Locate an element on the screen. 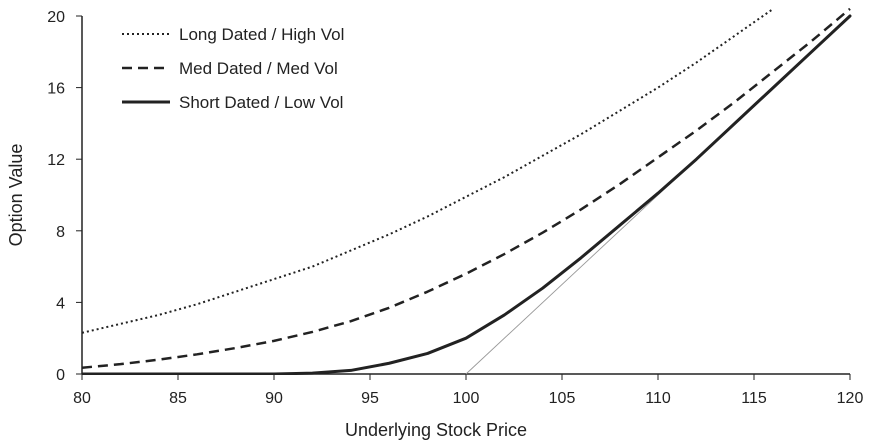 Image resolution: width=869 pixels, height=443 pixels. y-axis-title: Option Value is located at coordinates (16, 195).